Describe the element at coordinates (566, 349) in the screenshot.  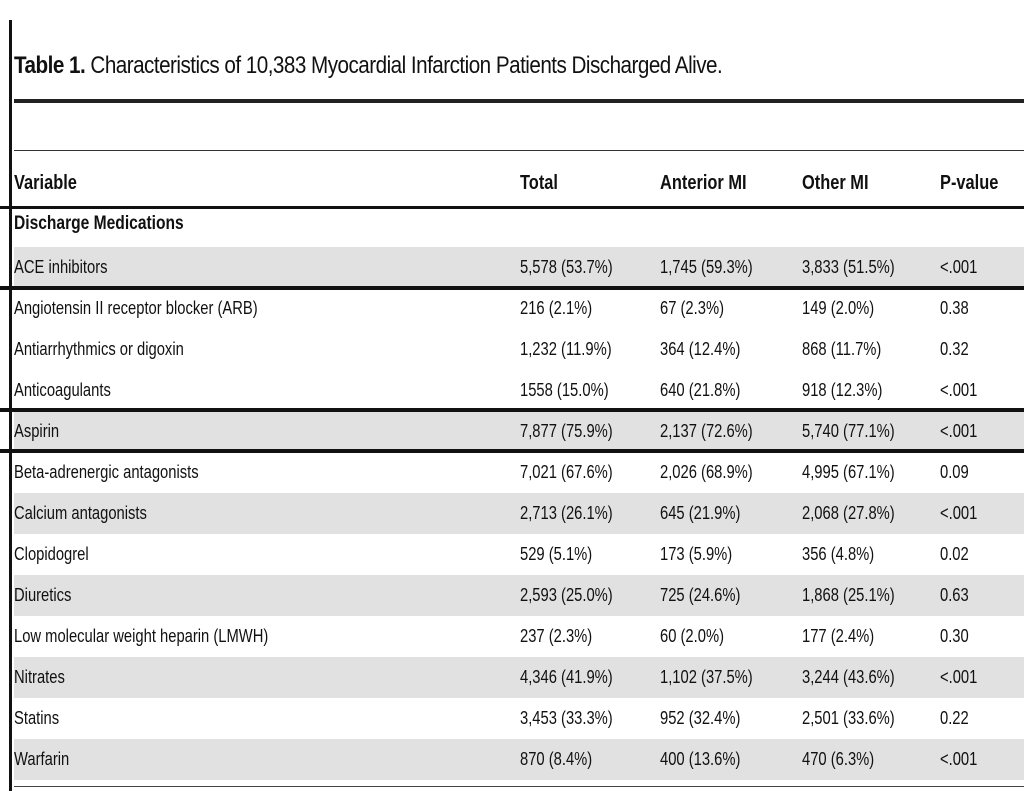
I see `row-total: 1,232 (11.9%)` at that location.